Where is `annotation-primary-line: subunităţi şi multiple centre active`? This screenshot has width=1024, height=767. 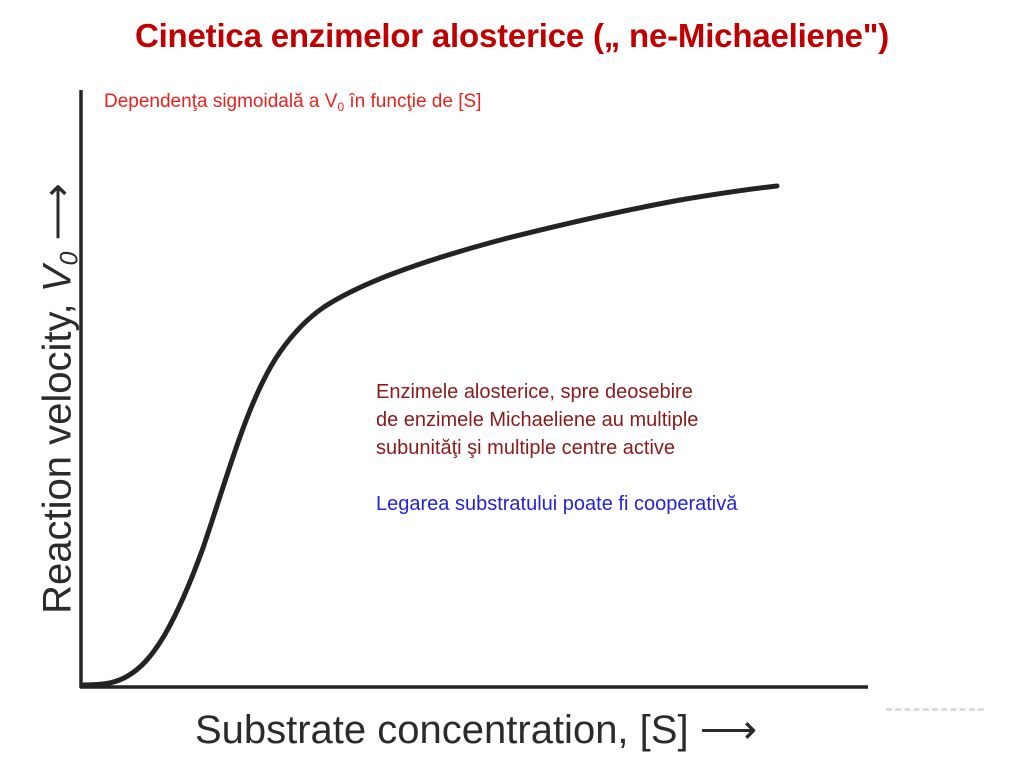
annotation-primary-line: subunităţi şi multiple centre active is located at coordinates (526, 448).